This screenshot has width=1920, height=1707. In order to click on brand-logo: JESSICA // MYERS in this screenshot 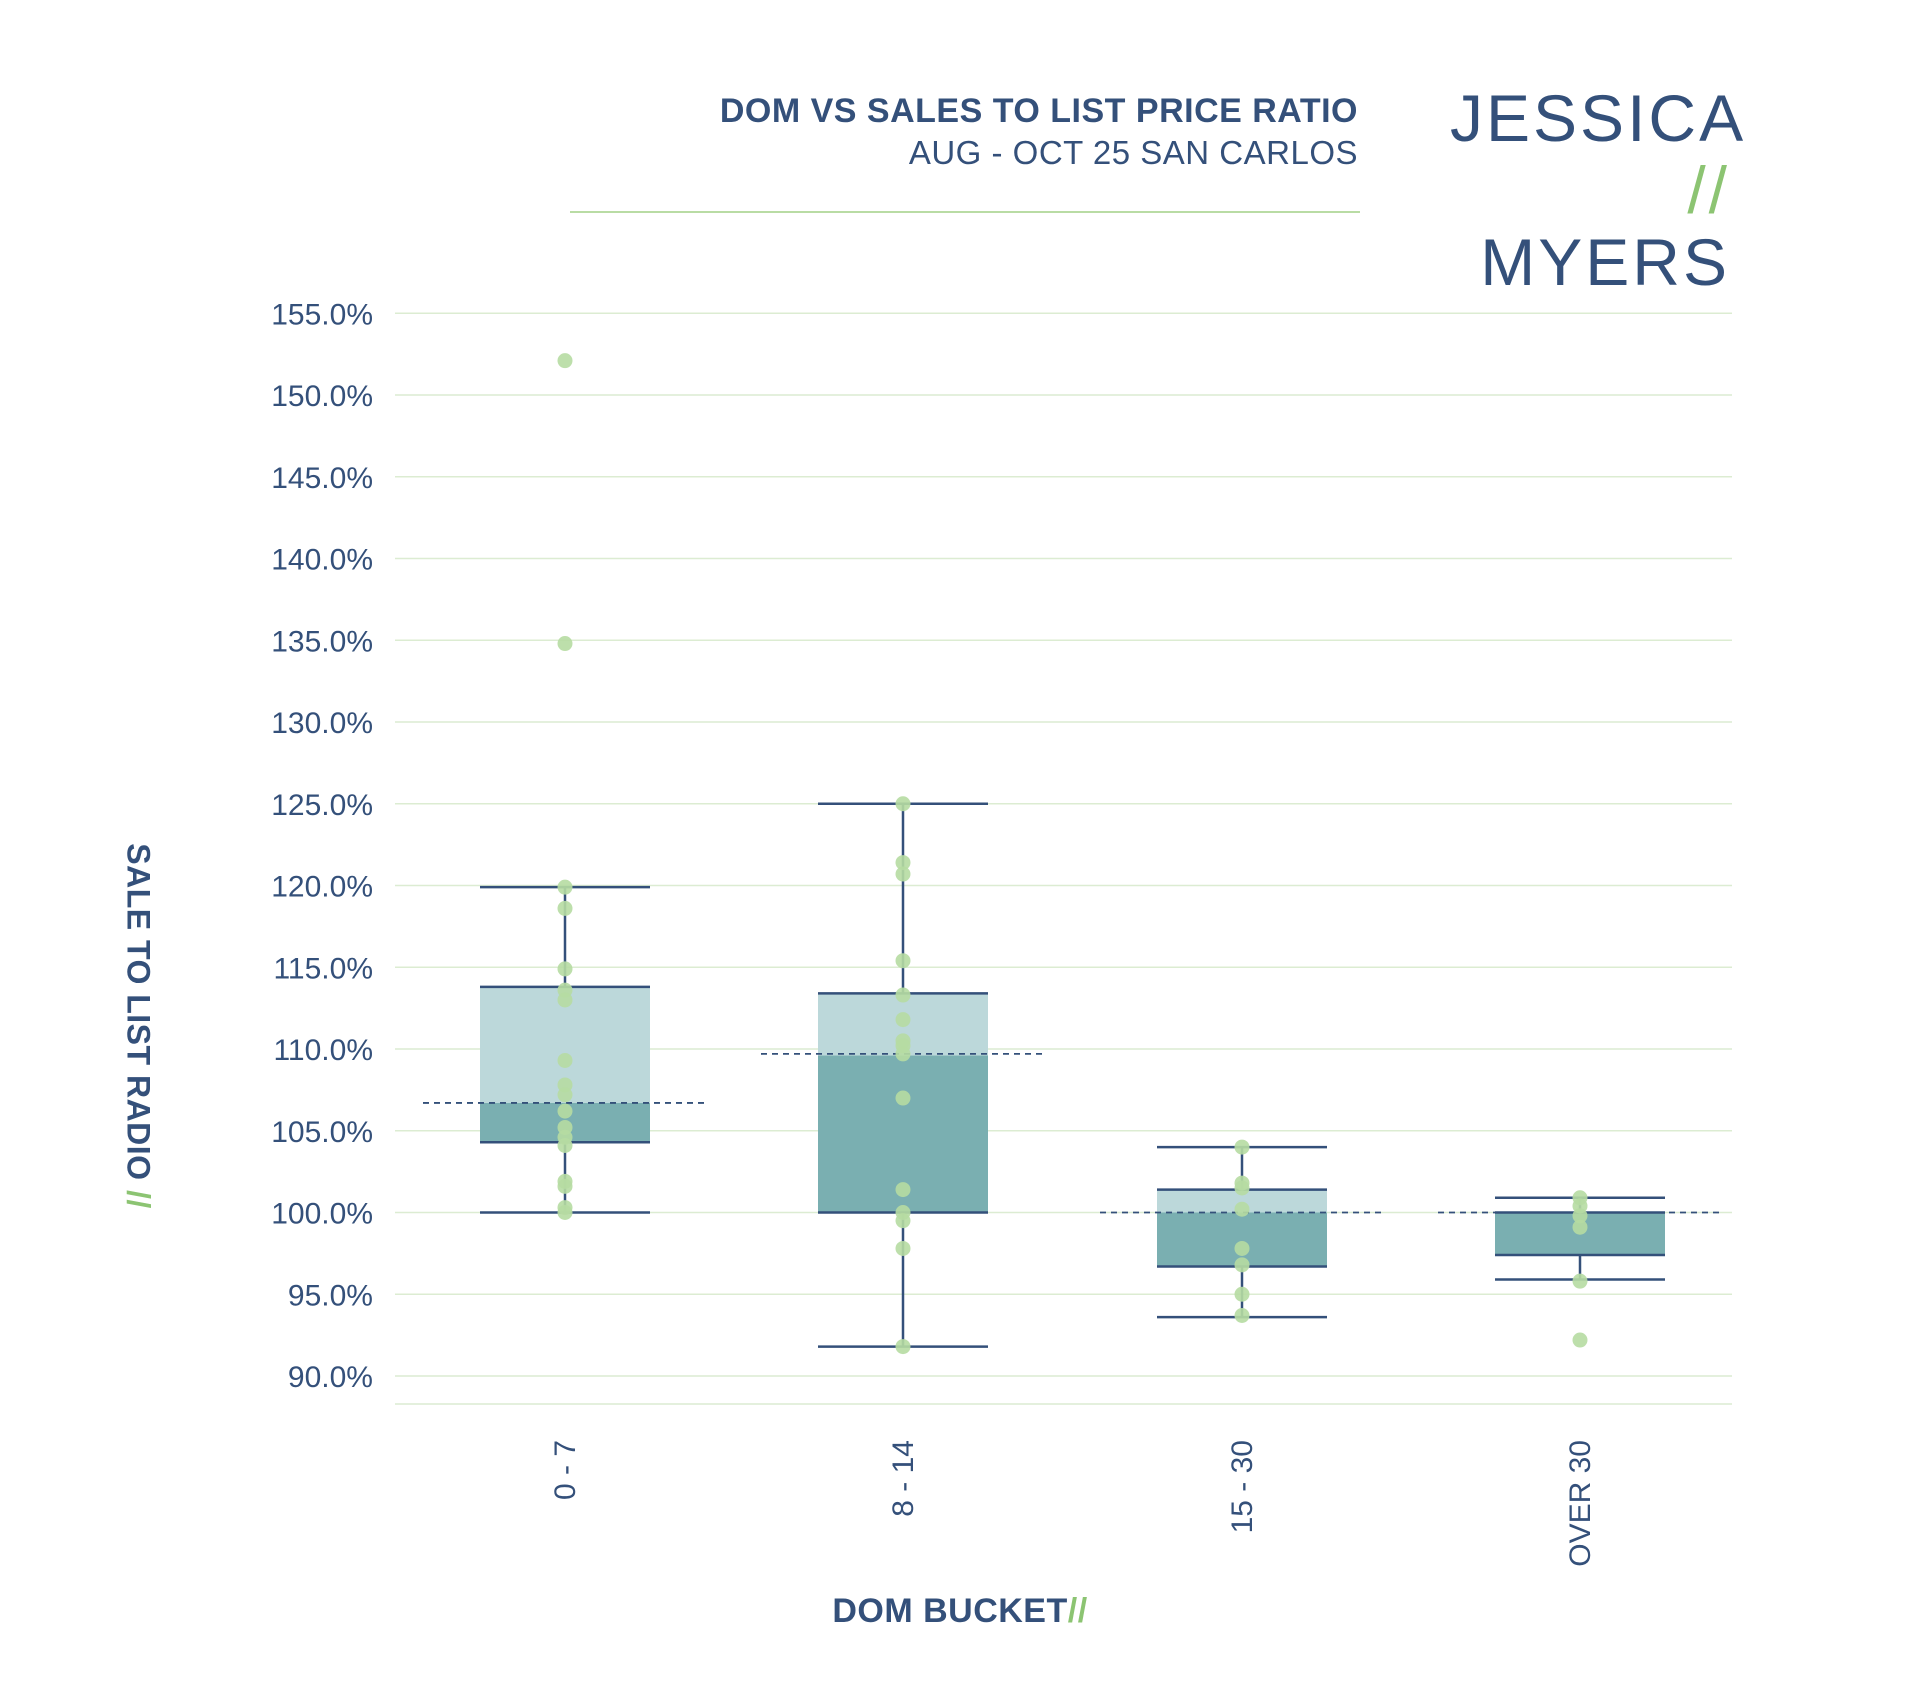, I will do `click(1598, 189)`.